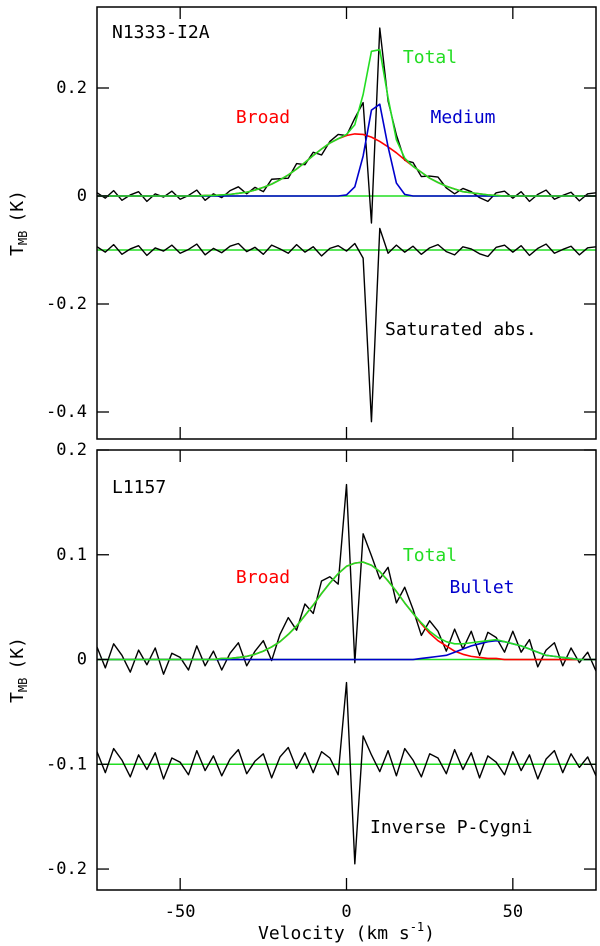  Describe the element at coordinates (180, 912) in the screenshot. I see `x-tick-label: -50` at that location.